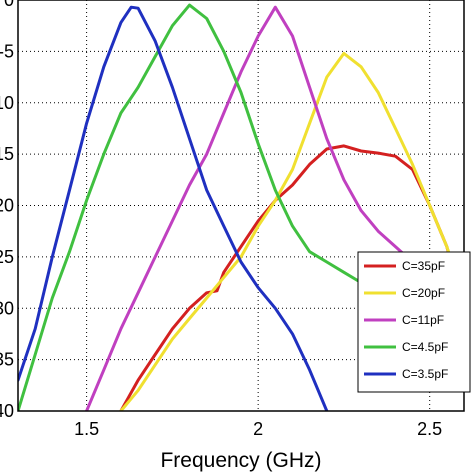  What do you see at coordinates (423, 293) in the screenshot?
I see `legend-entry: C=20pF` at bounding box center [423, 293].